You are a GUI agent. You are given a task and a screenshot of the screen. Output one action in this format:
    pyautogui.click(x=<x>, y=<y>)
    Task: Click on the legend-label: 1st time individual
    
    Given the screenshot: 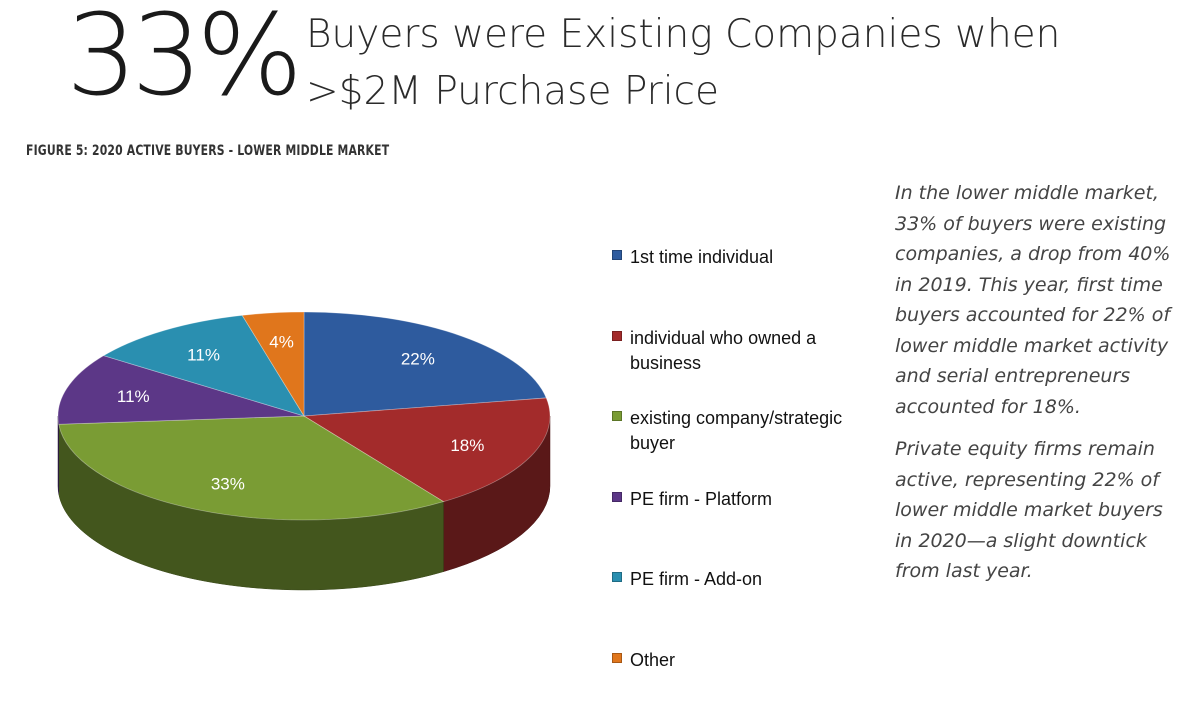 What is the action you would take?
    pyautogui.click(x=701, y=257)
    